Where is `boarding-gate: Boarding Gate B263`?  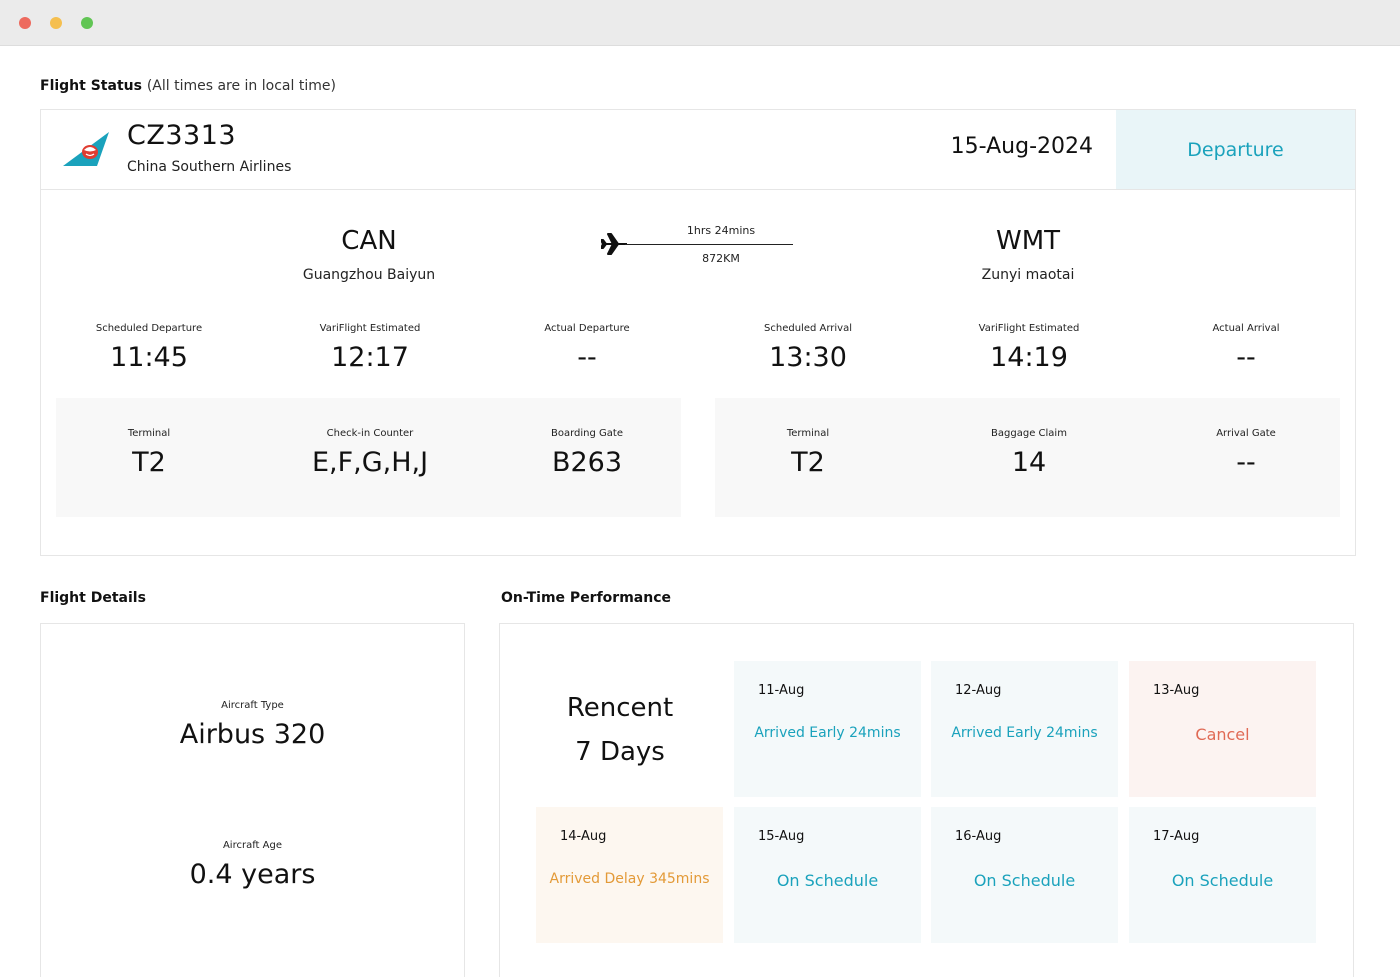 boarding-gate: Boarding Gate B263 is located at coordinates (587, 453).